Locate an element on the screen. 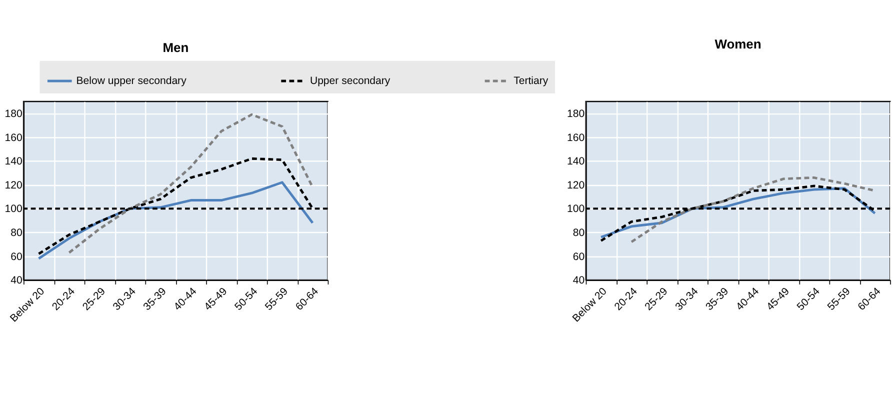 The width and height of the screenshot is (895, 411). chart-title: Men is located at coordinates (175, 47).